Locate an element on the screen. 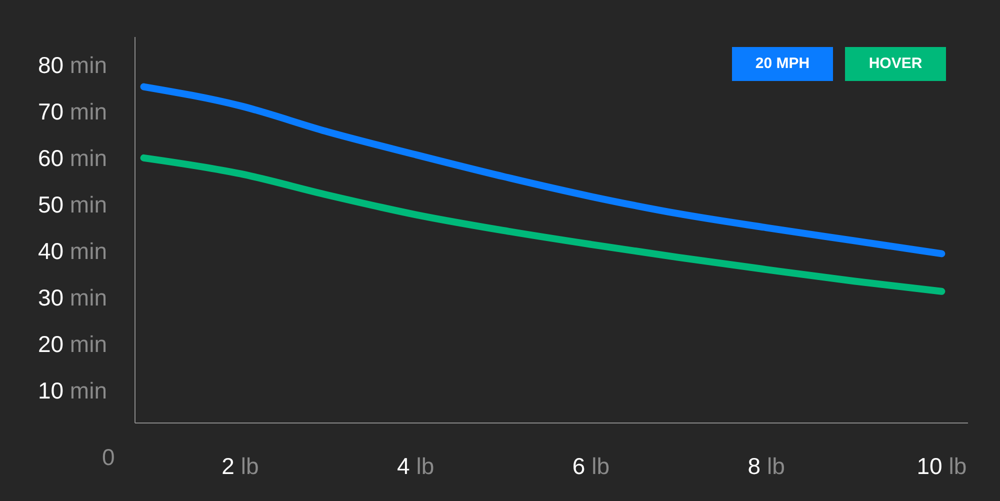  y-tick-label: 80 min is located at coordinates (72, 65).